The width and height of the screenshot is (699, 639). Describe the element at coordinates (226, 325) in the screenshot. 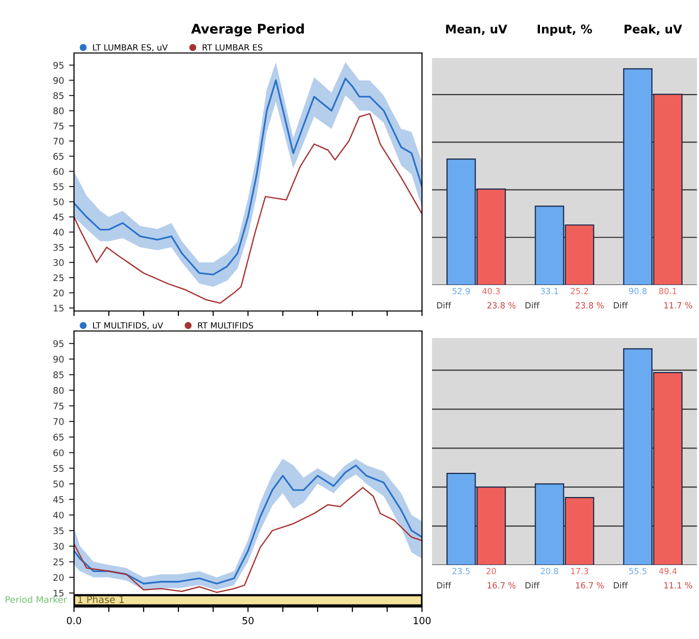

I see `legend-label: RT MULTIFIDS` at that location.